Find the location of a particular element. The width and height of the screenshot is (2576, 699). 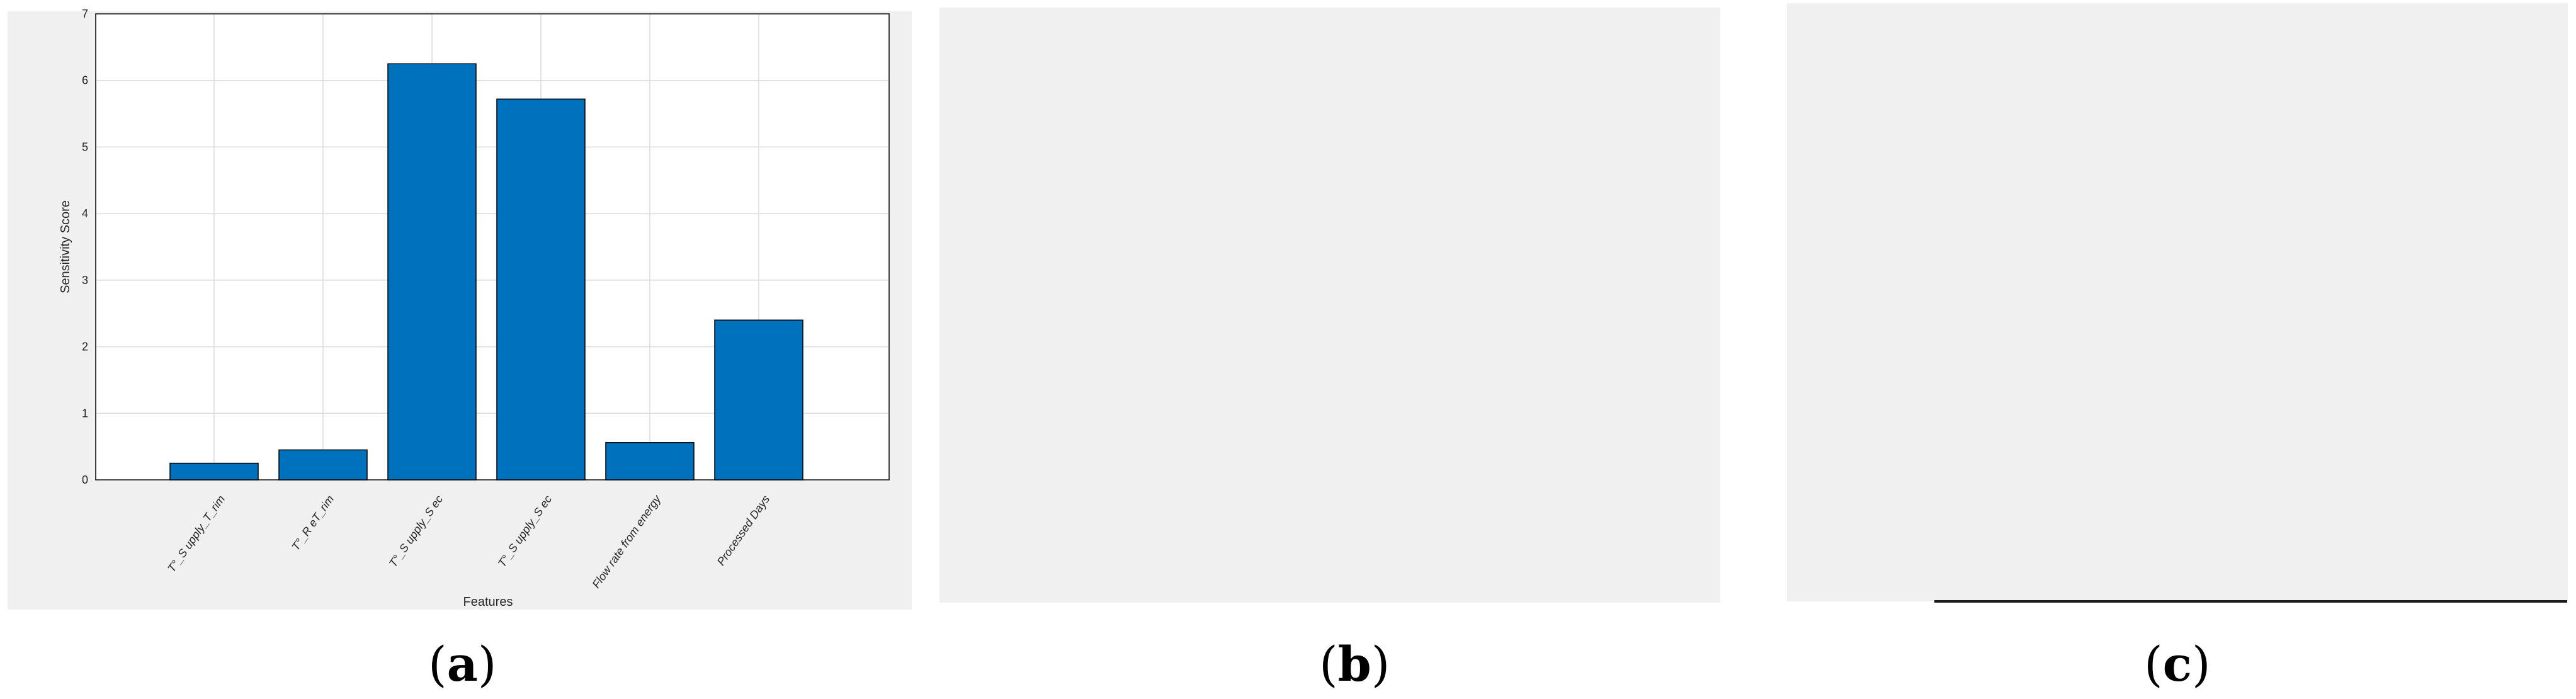

panel-a-category-label: Processed Days is located at coordinates (744, 530).